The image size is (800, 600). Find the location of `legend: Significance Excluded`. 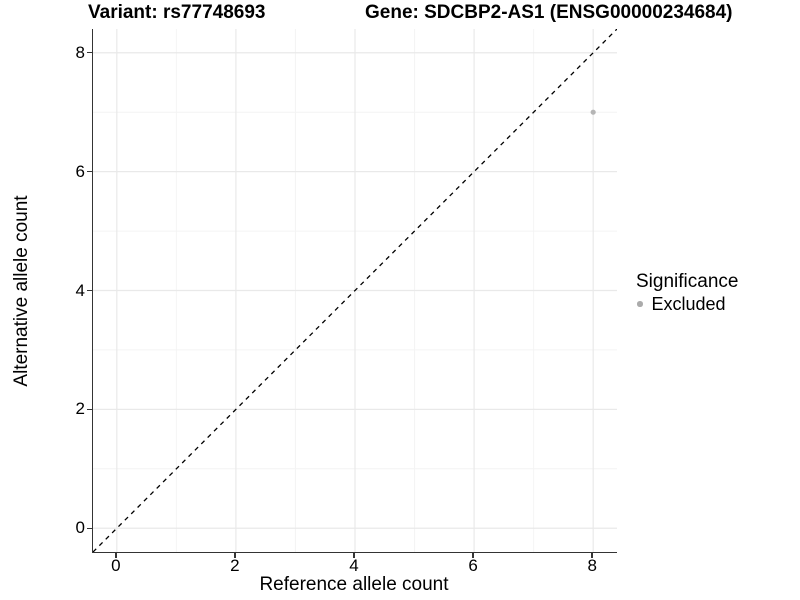

legend: Significance Excluded is located at coordinates (687, 292).